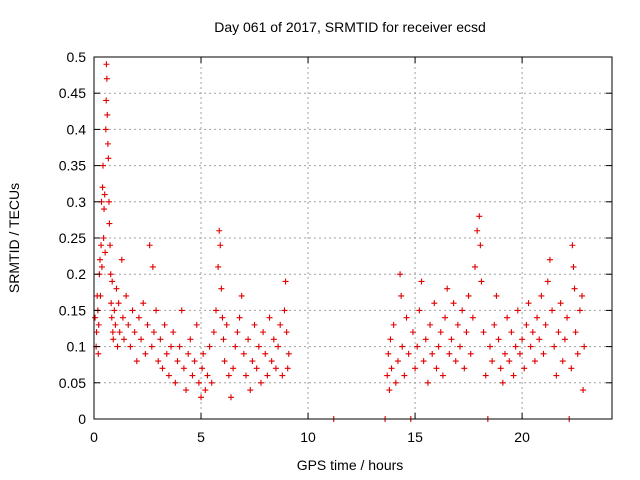 The width and height of the screenshot is (640, 480). I want to click on y-tick-label: 0.1, so click(77, 347).